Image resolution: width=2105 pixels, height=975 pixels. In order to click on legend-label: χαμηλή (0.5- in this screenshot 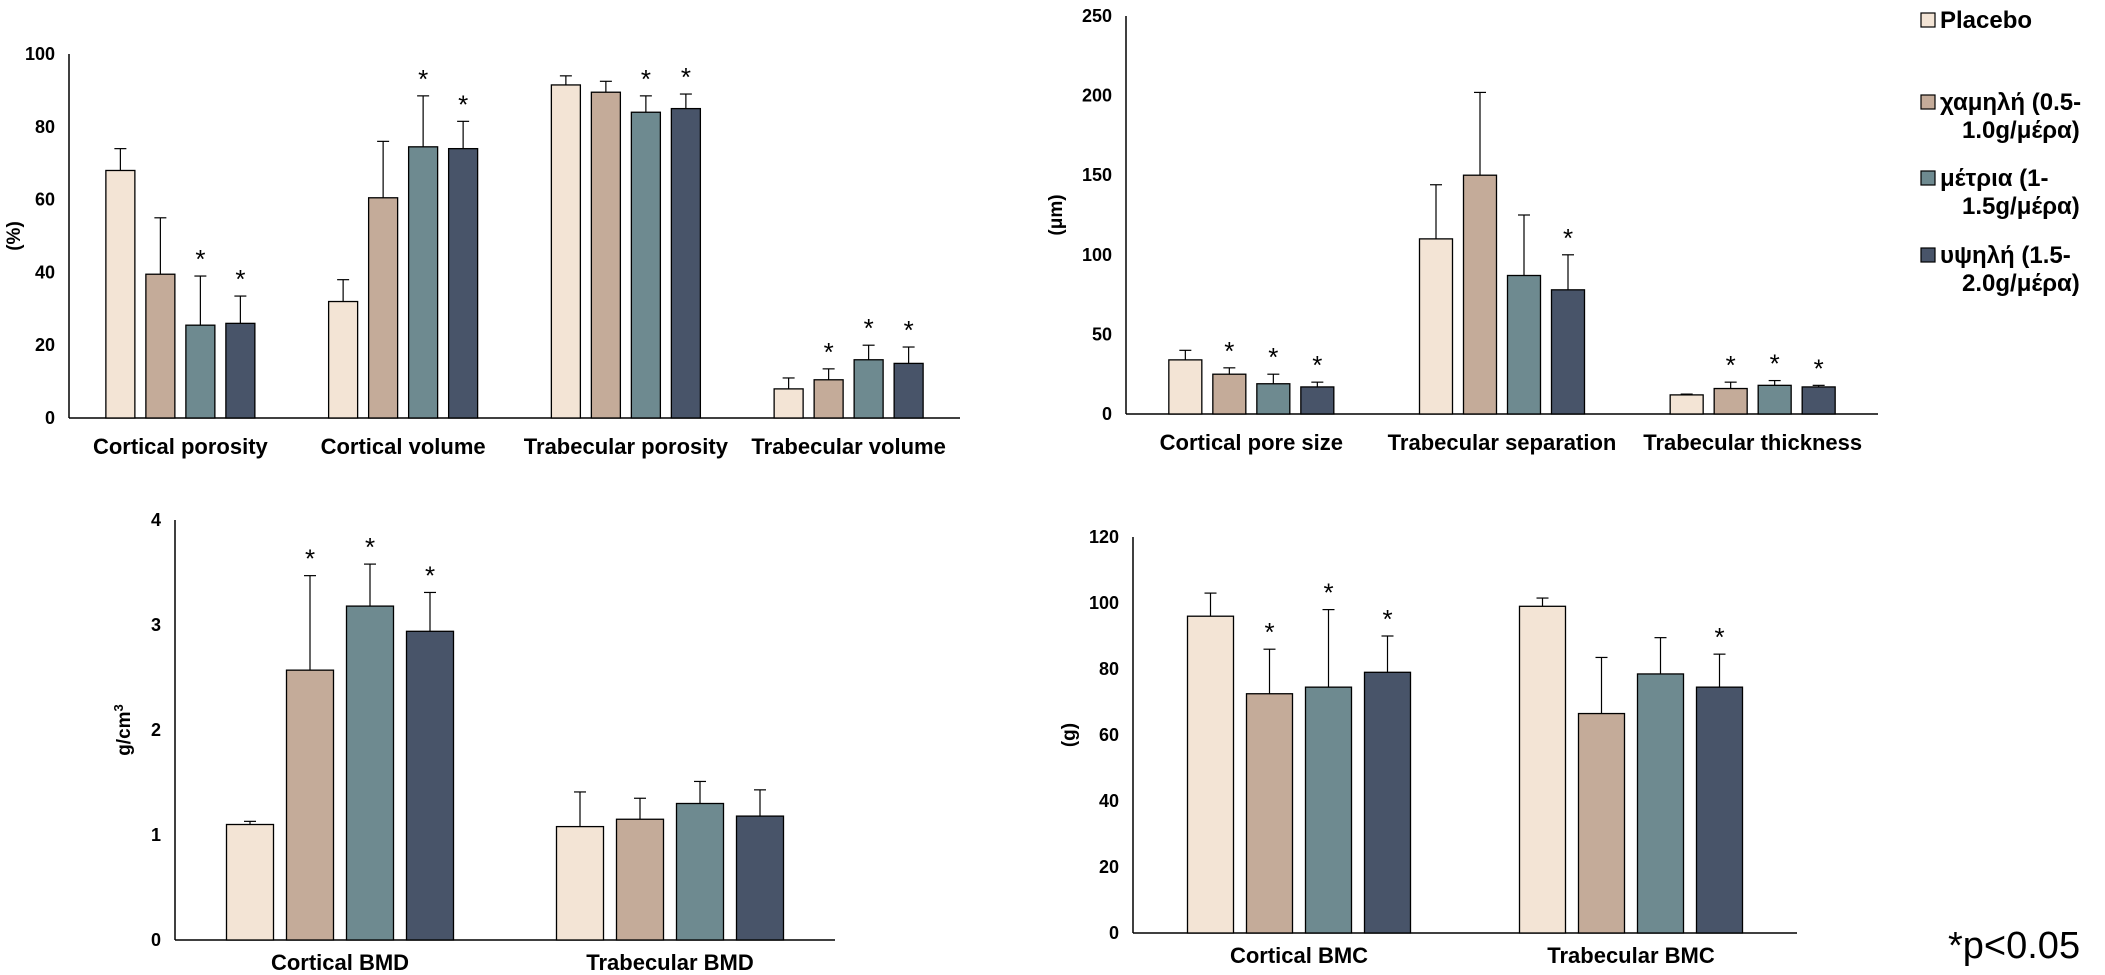, I will do `click(2010, 102)`.